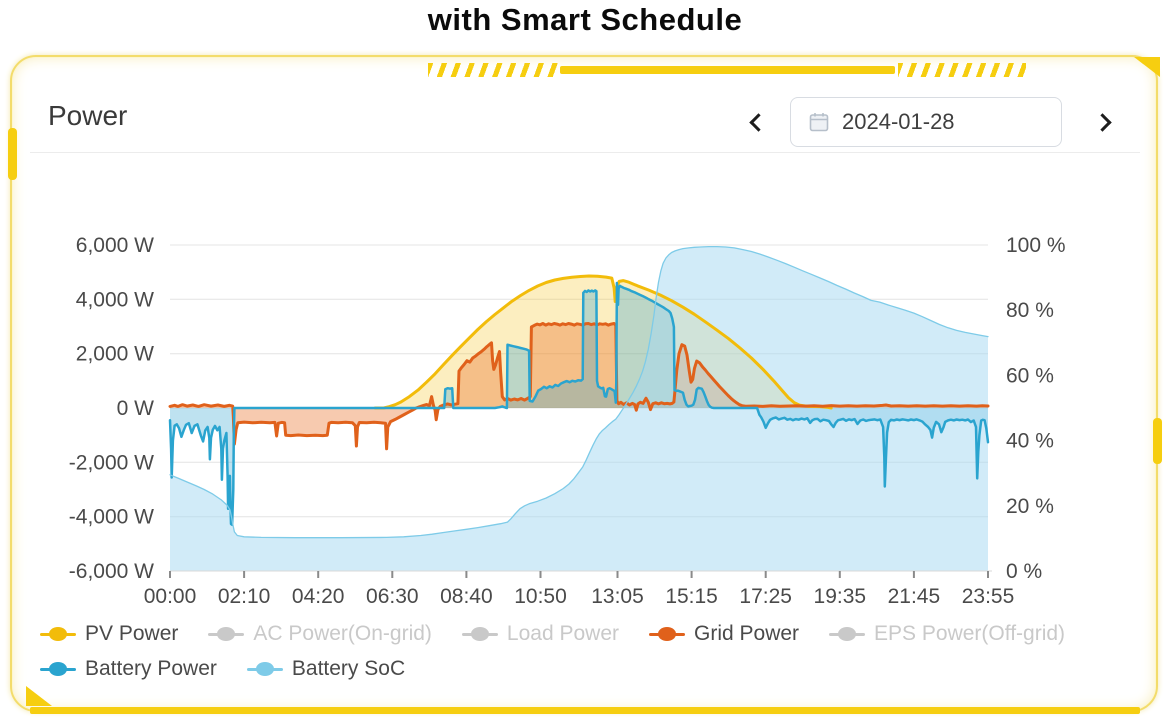 The width and height of the screenshot is (1170, 722). I want to click on frame-hatch-left-decoration, so click(493, 70).